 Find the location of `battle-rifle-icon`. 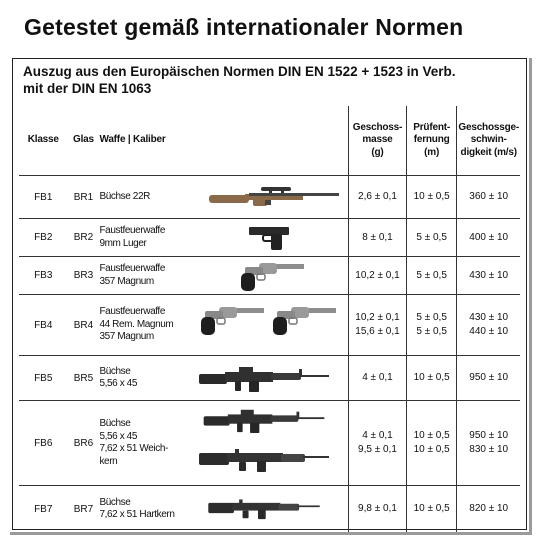

battle-rifle-icon is located at coordinates (264, 459).